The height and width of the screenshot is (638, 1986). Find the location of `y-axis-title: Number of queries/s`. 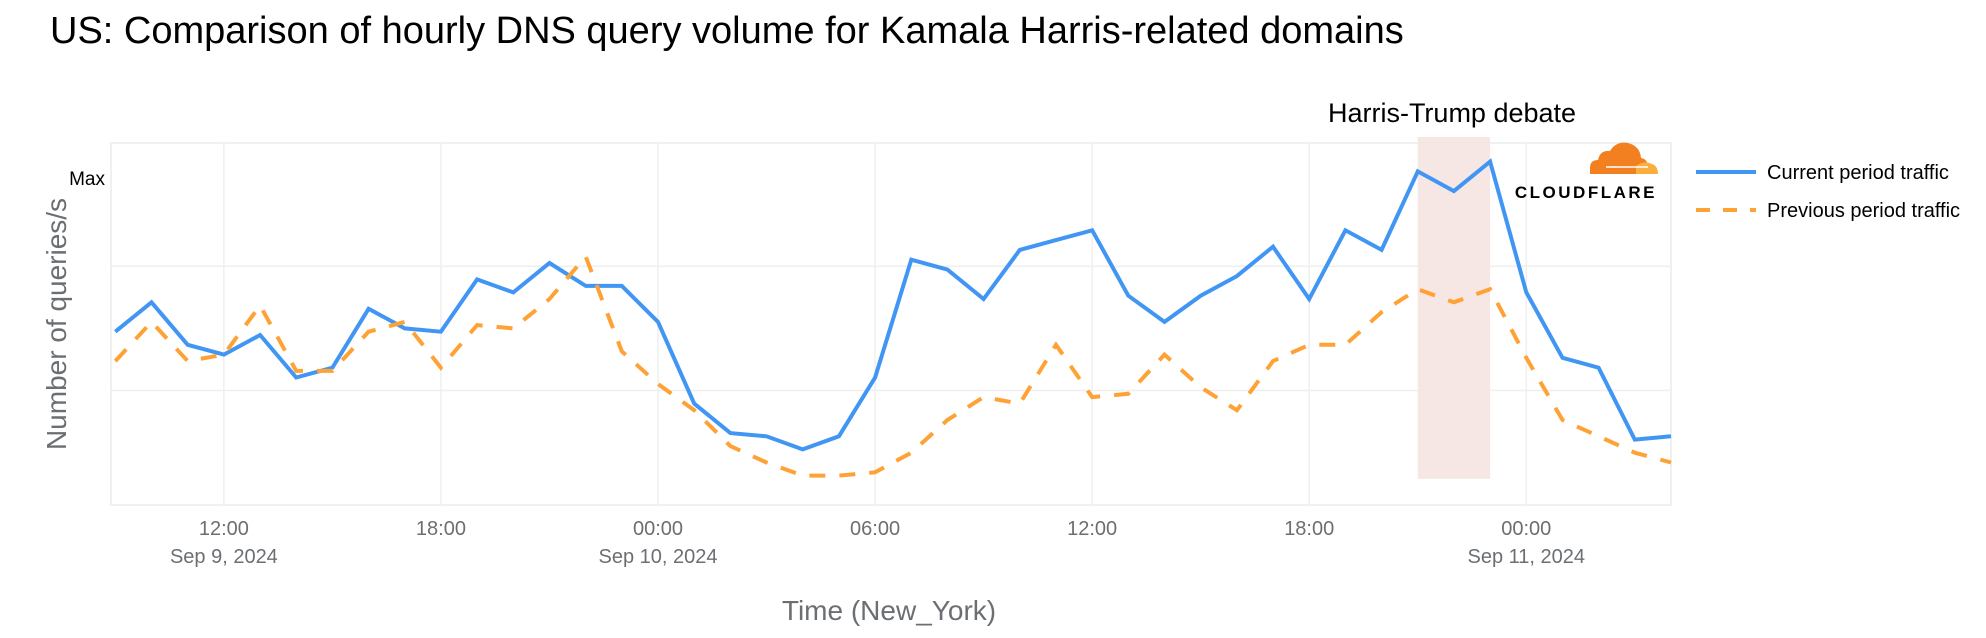

y-axis-title: Number of queries/s is located at coordinates (56, 324).